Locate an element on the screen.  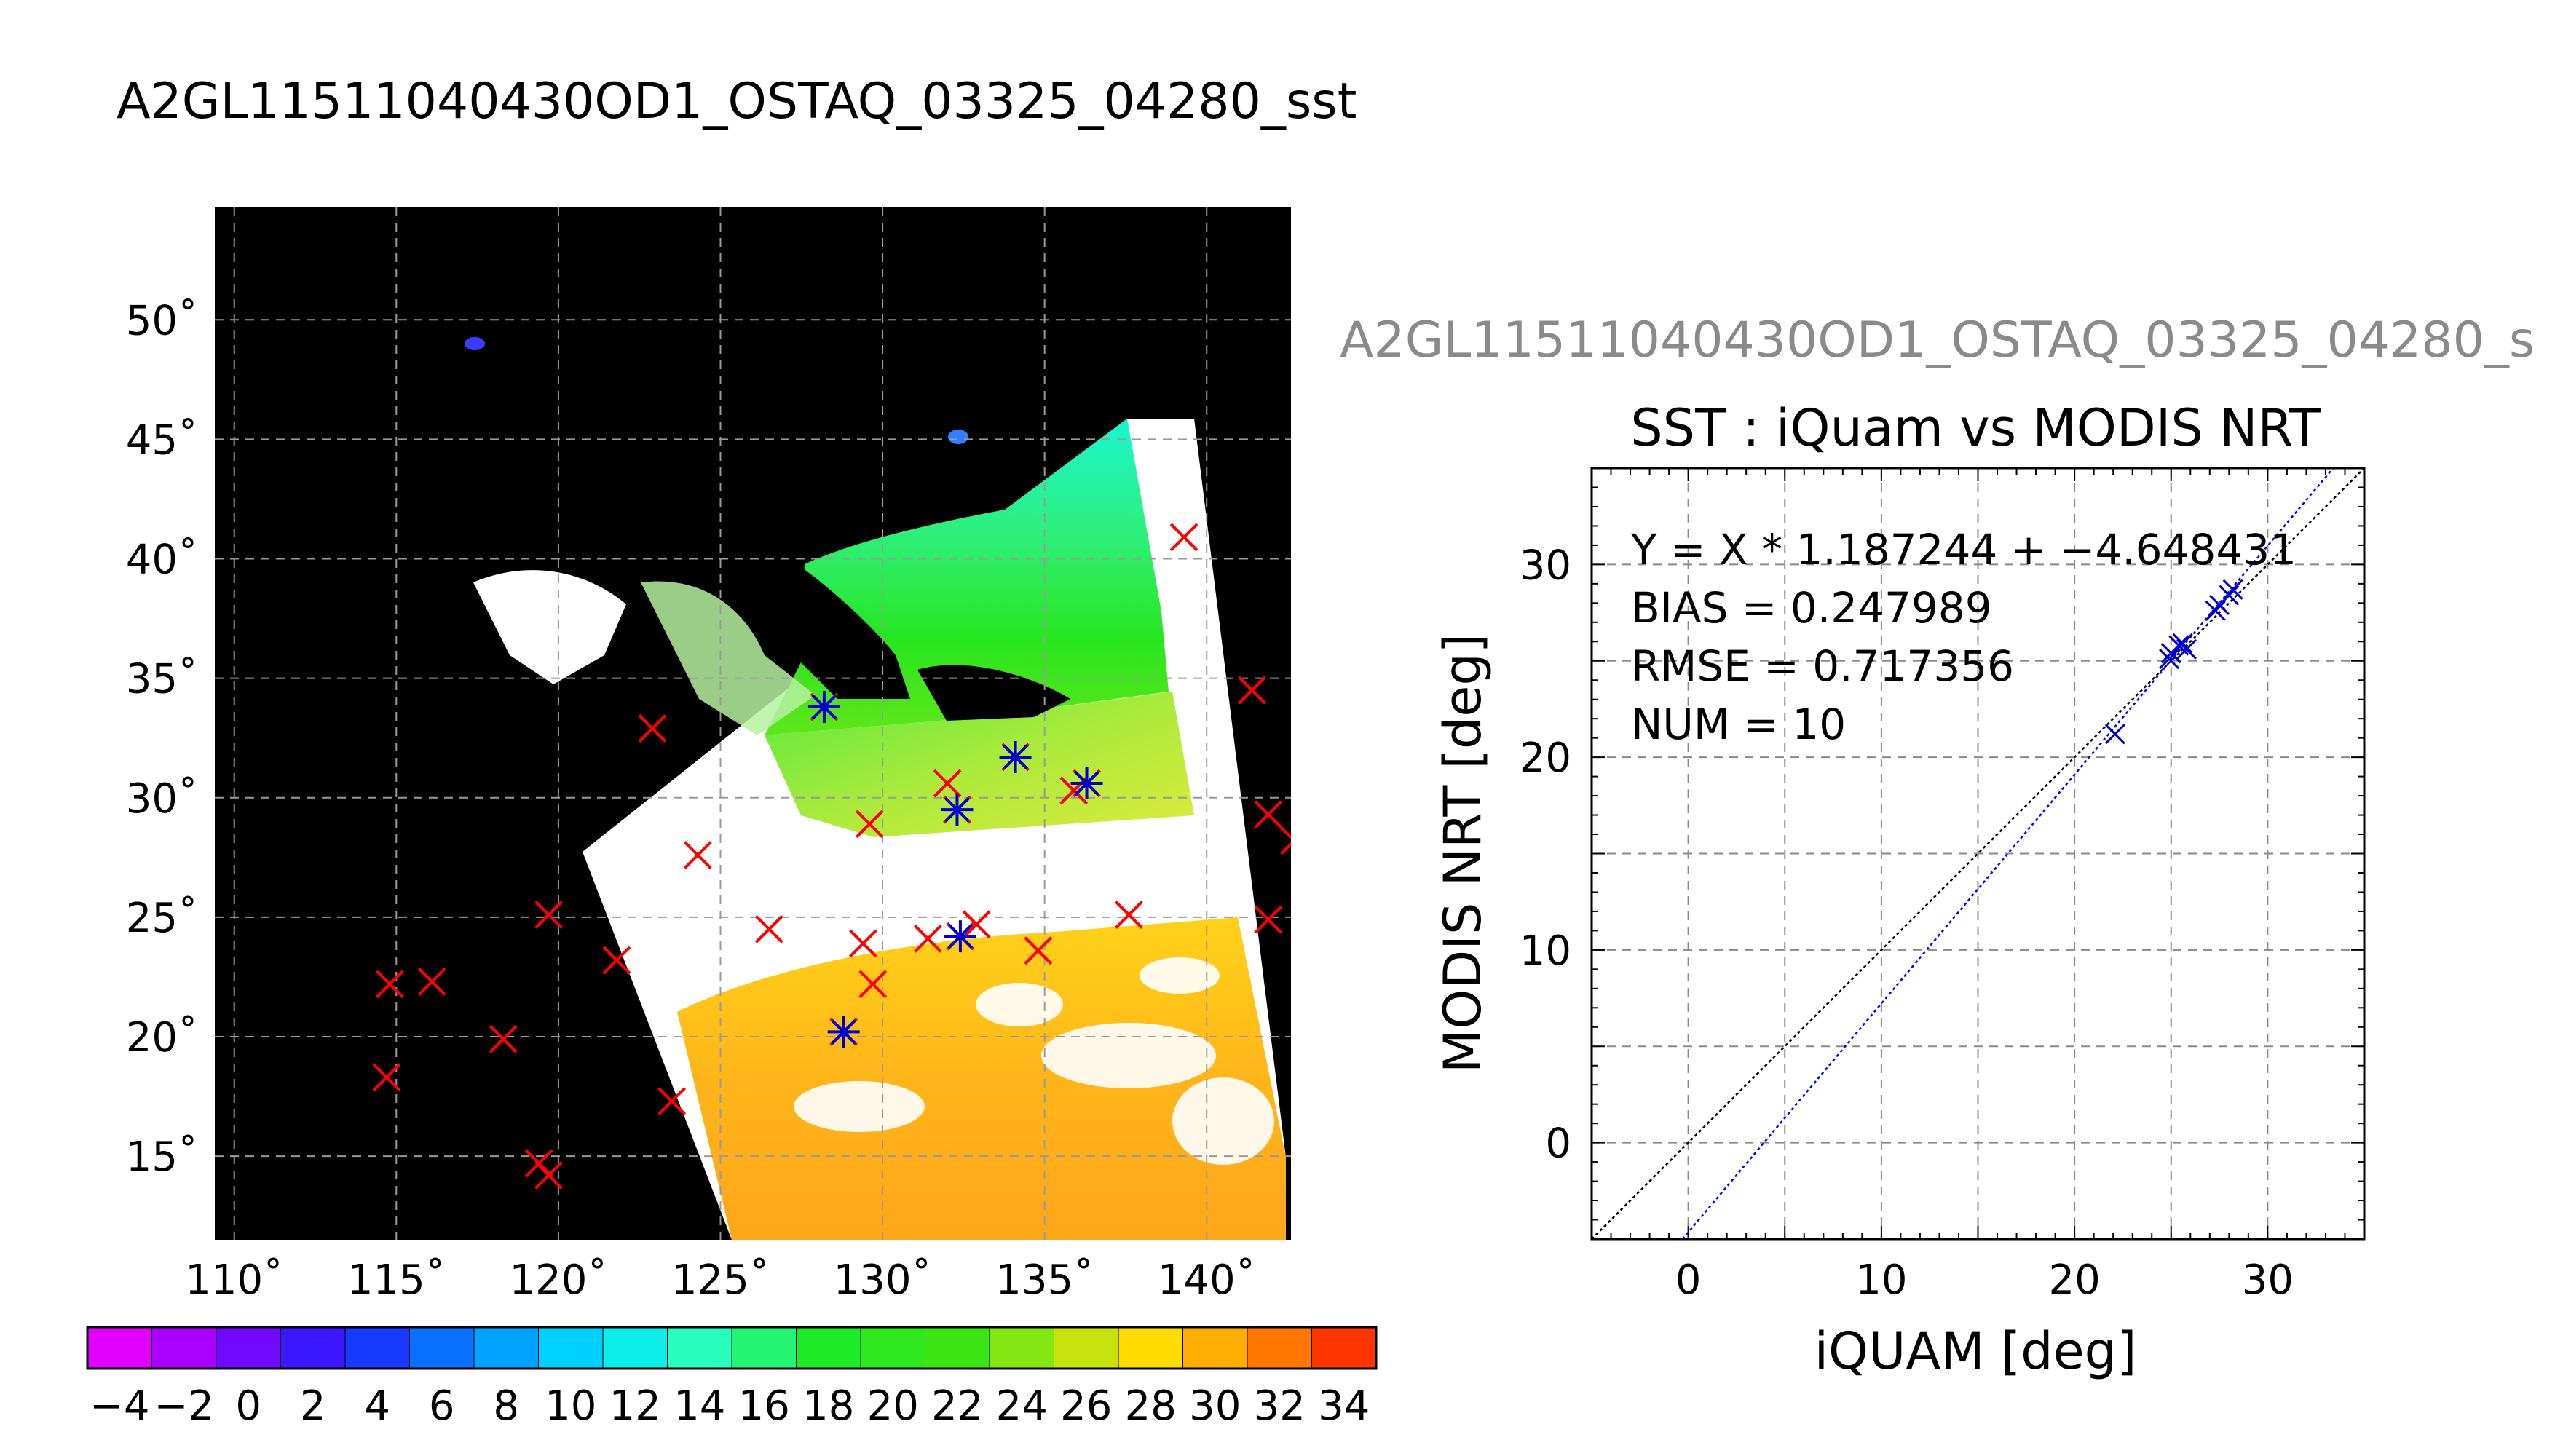
colorbar-tick-labels: −4 −2 0 2 4 6 8 10 12 14 16 18 20 22 24 26 28 30 32 34 is located at coordinates (730, 1406).